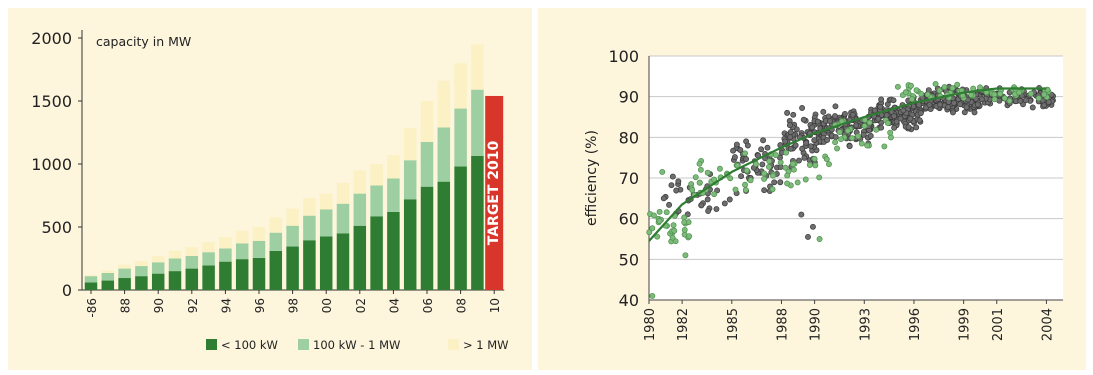 Image resolution: width=1093 pixels, height=375 pixels. I want to click on annotation-title: capacity in MW, so click(143, 41).